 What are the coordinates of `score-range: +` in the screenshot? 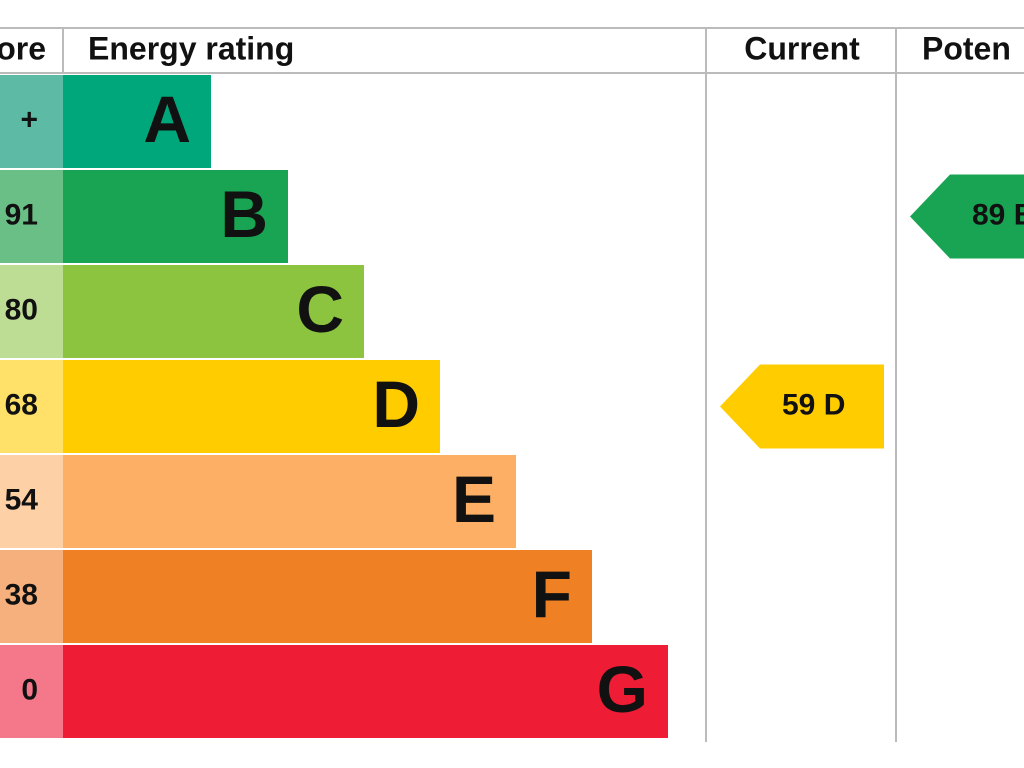 It's located at (29, 119).